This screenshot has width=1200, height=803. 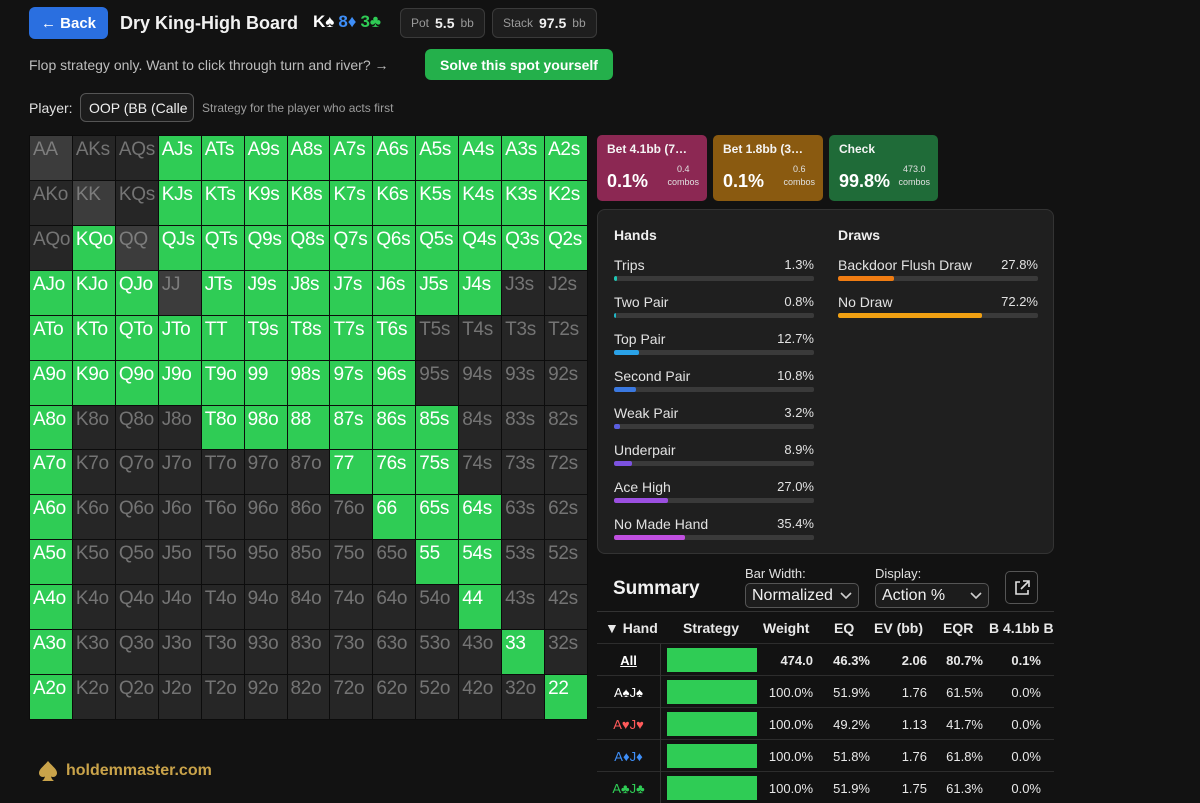 What do you see at coordinates (308, 607) in the screenshot?
I see `hand-cell: 84o` at bounding box center [308, 607].